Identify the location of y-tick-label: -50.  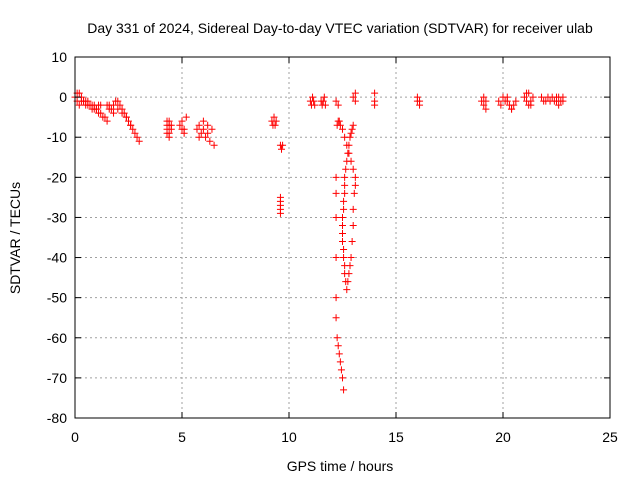
(57, 298).